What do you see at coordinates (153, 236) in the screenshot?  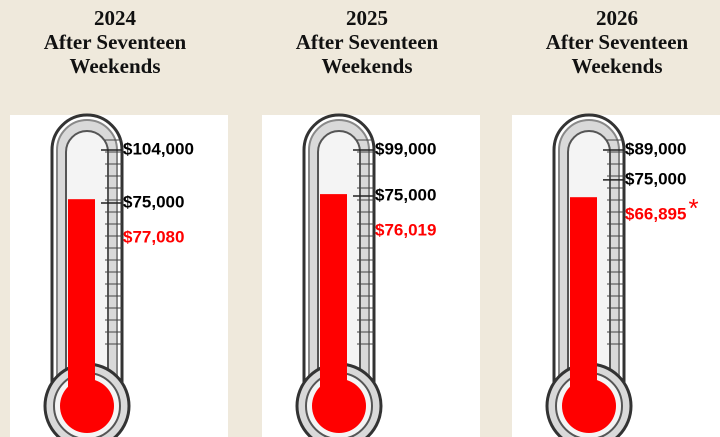 I see `value-label: $77,080` at bounding box center [153, 236].